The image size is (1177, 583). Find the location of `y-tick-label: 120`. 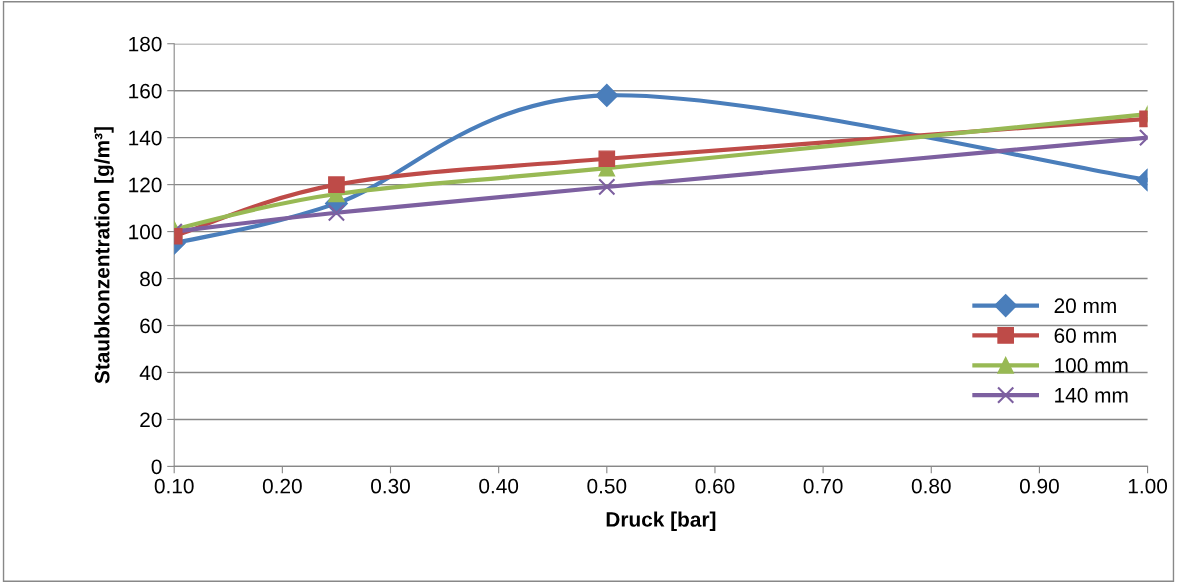

y-tick-label: 120 is located at coordinates (145, 185).